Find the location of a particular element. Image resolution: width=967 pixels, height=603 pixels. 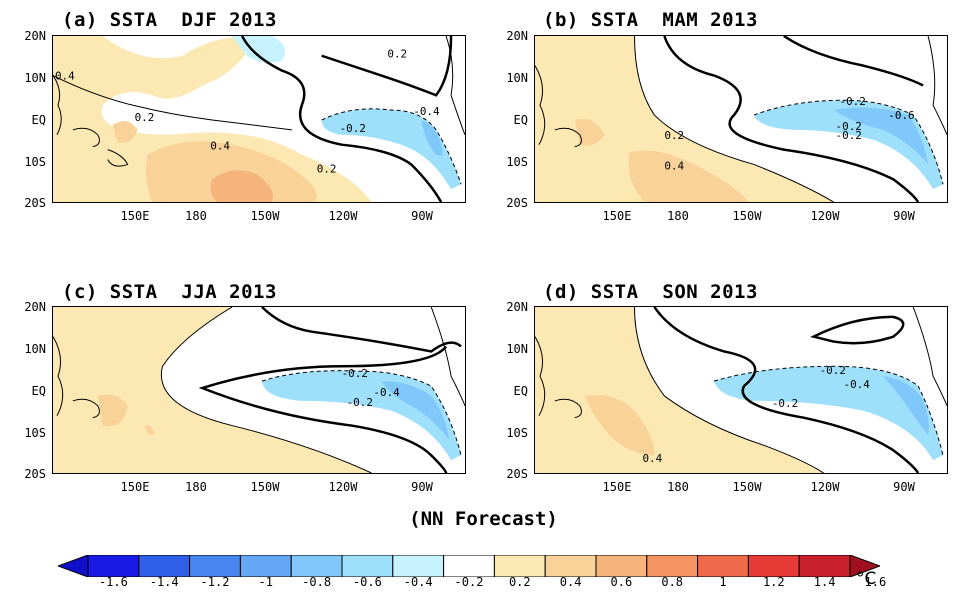

panel-c-title: (c) SSTA JJA 2013 is located at coordinates (169, 292).